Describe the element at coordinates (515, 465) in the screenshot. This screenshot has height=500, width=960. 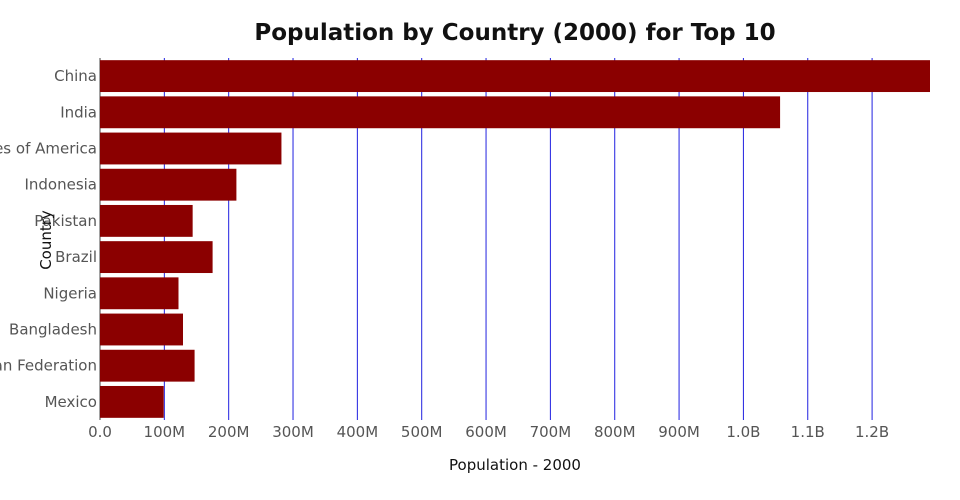
I see `x-axis-title: Population - 2000` at that location.